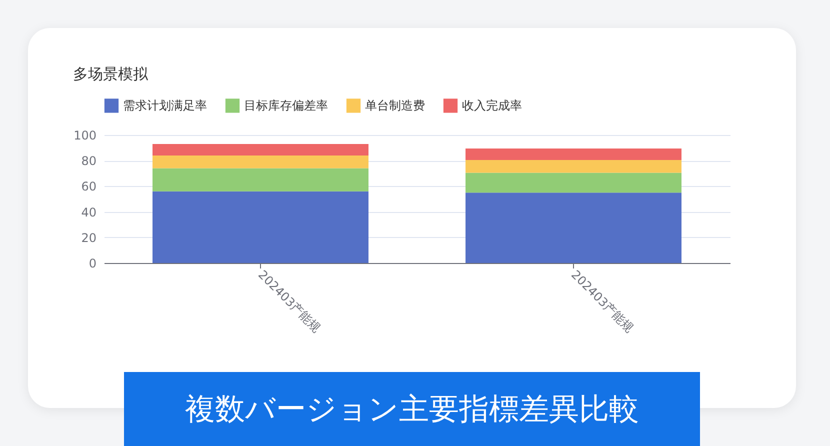 The width and height of the screenshot is (830, 446). What do you see at coordinates (165, 105) in the screenshot?
I see `legend-label: 需求计划满足率` at bounding box center [165, 105].